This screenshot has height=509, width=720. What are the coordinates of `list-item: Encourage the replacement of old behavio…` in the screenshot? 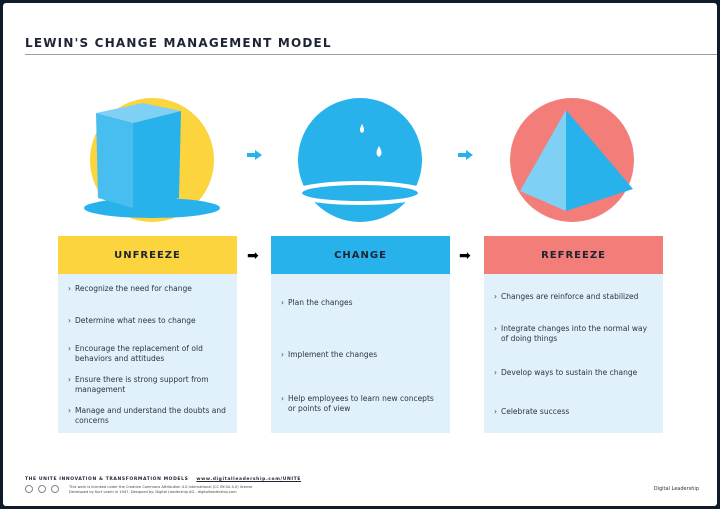 It's located at (148, 354).